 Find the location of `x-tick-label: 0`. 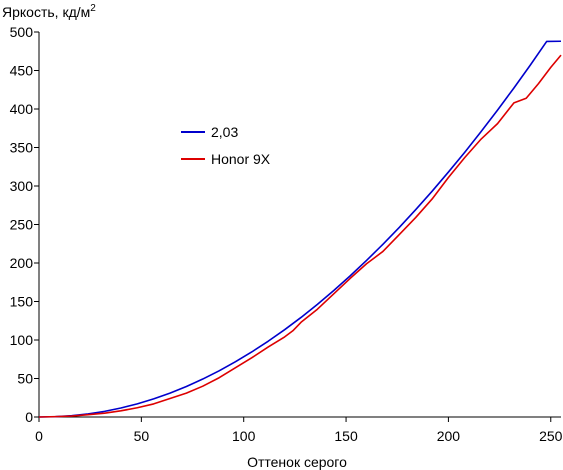

x-tick-label: 0 is located at coordinates (39, 436).